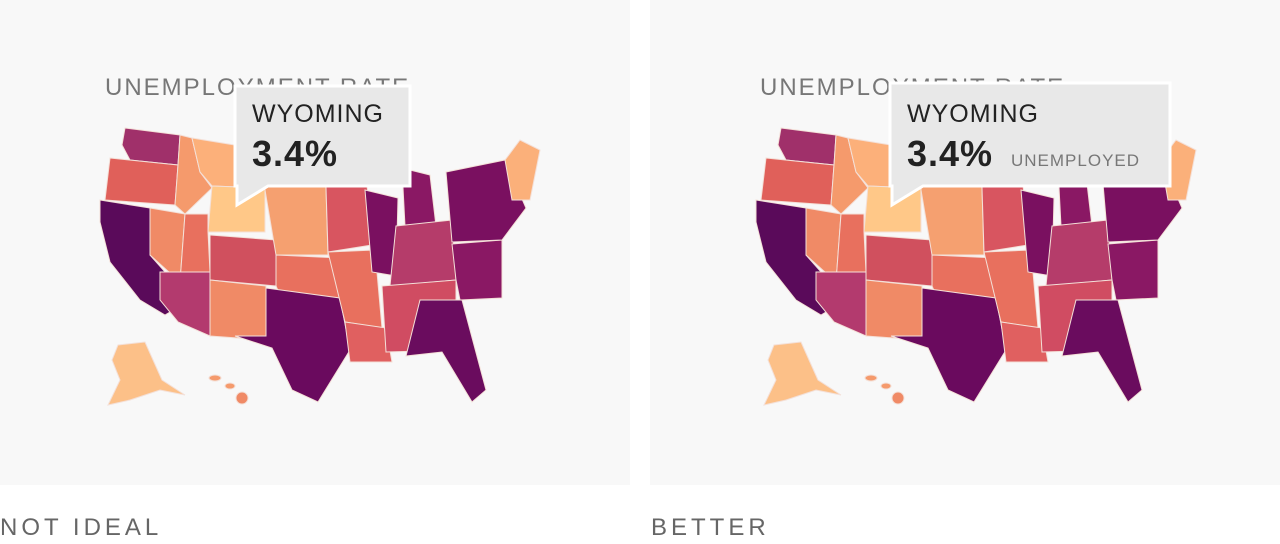 This screenshot has height=544, width=1280. Describe the element at coordinates (710, 527) in the screenshot. I see `caption: BETTER` at that location.